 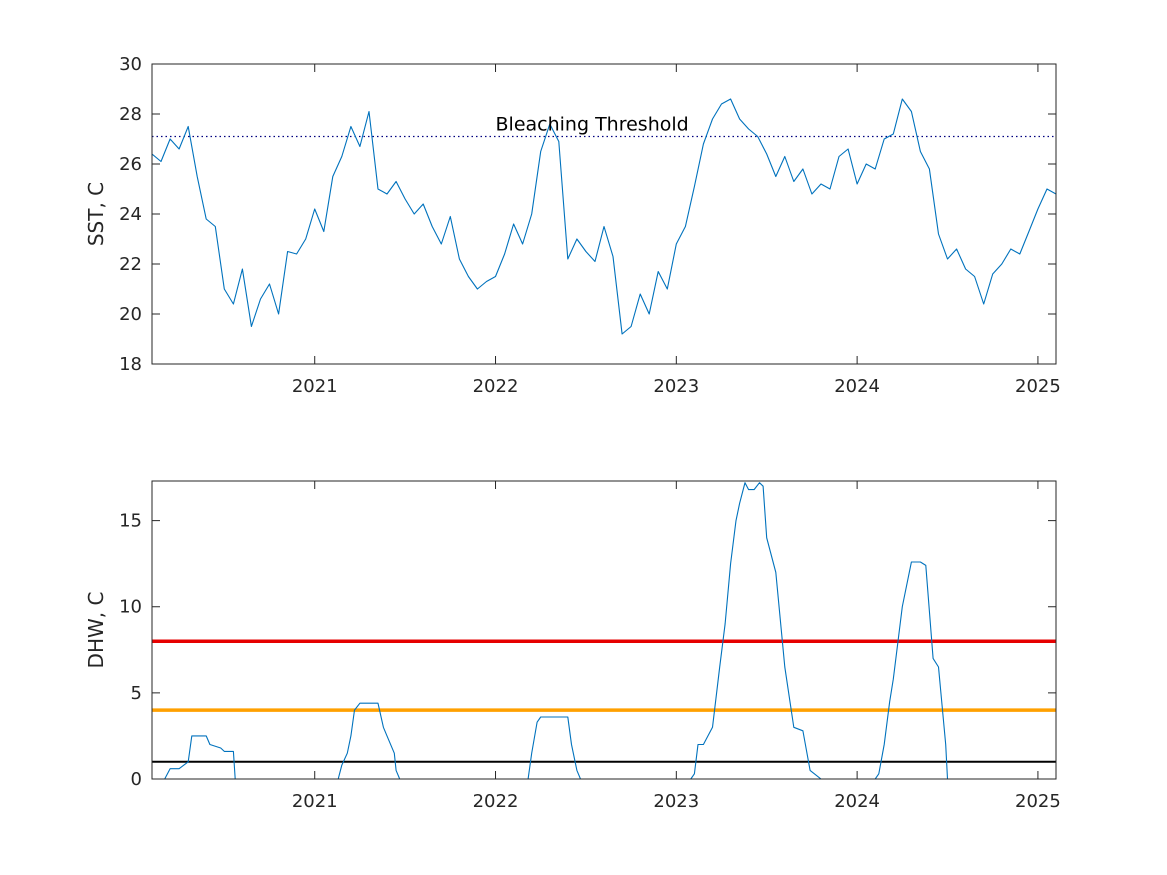 What do you see at coordinates (315, 386) in the screenshot?
I see `sst-x-tick-label: 2021` at bounding box center [315, 386].